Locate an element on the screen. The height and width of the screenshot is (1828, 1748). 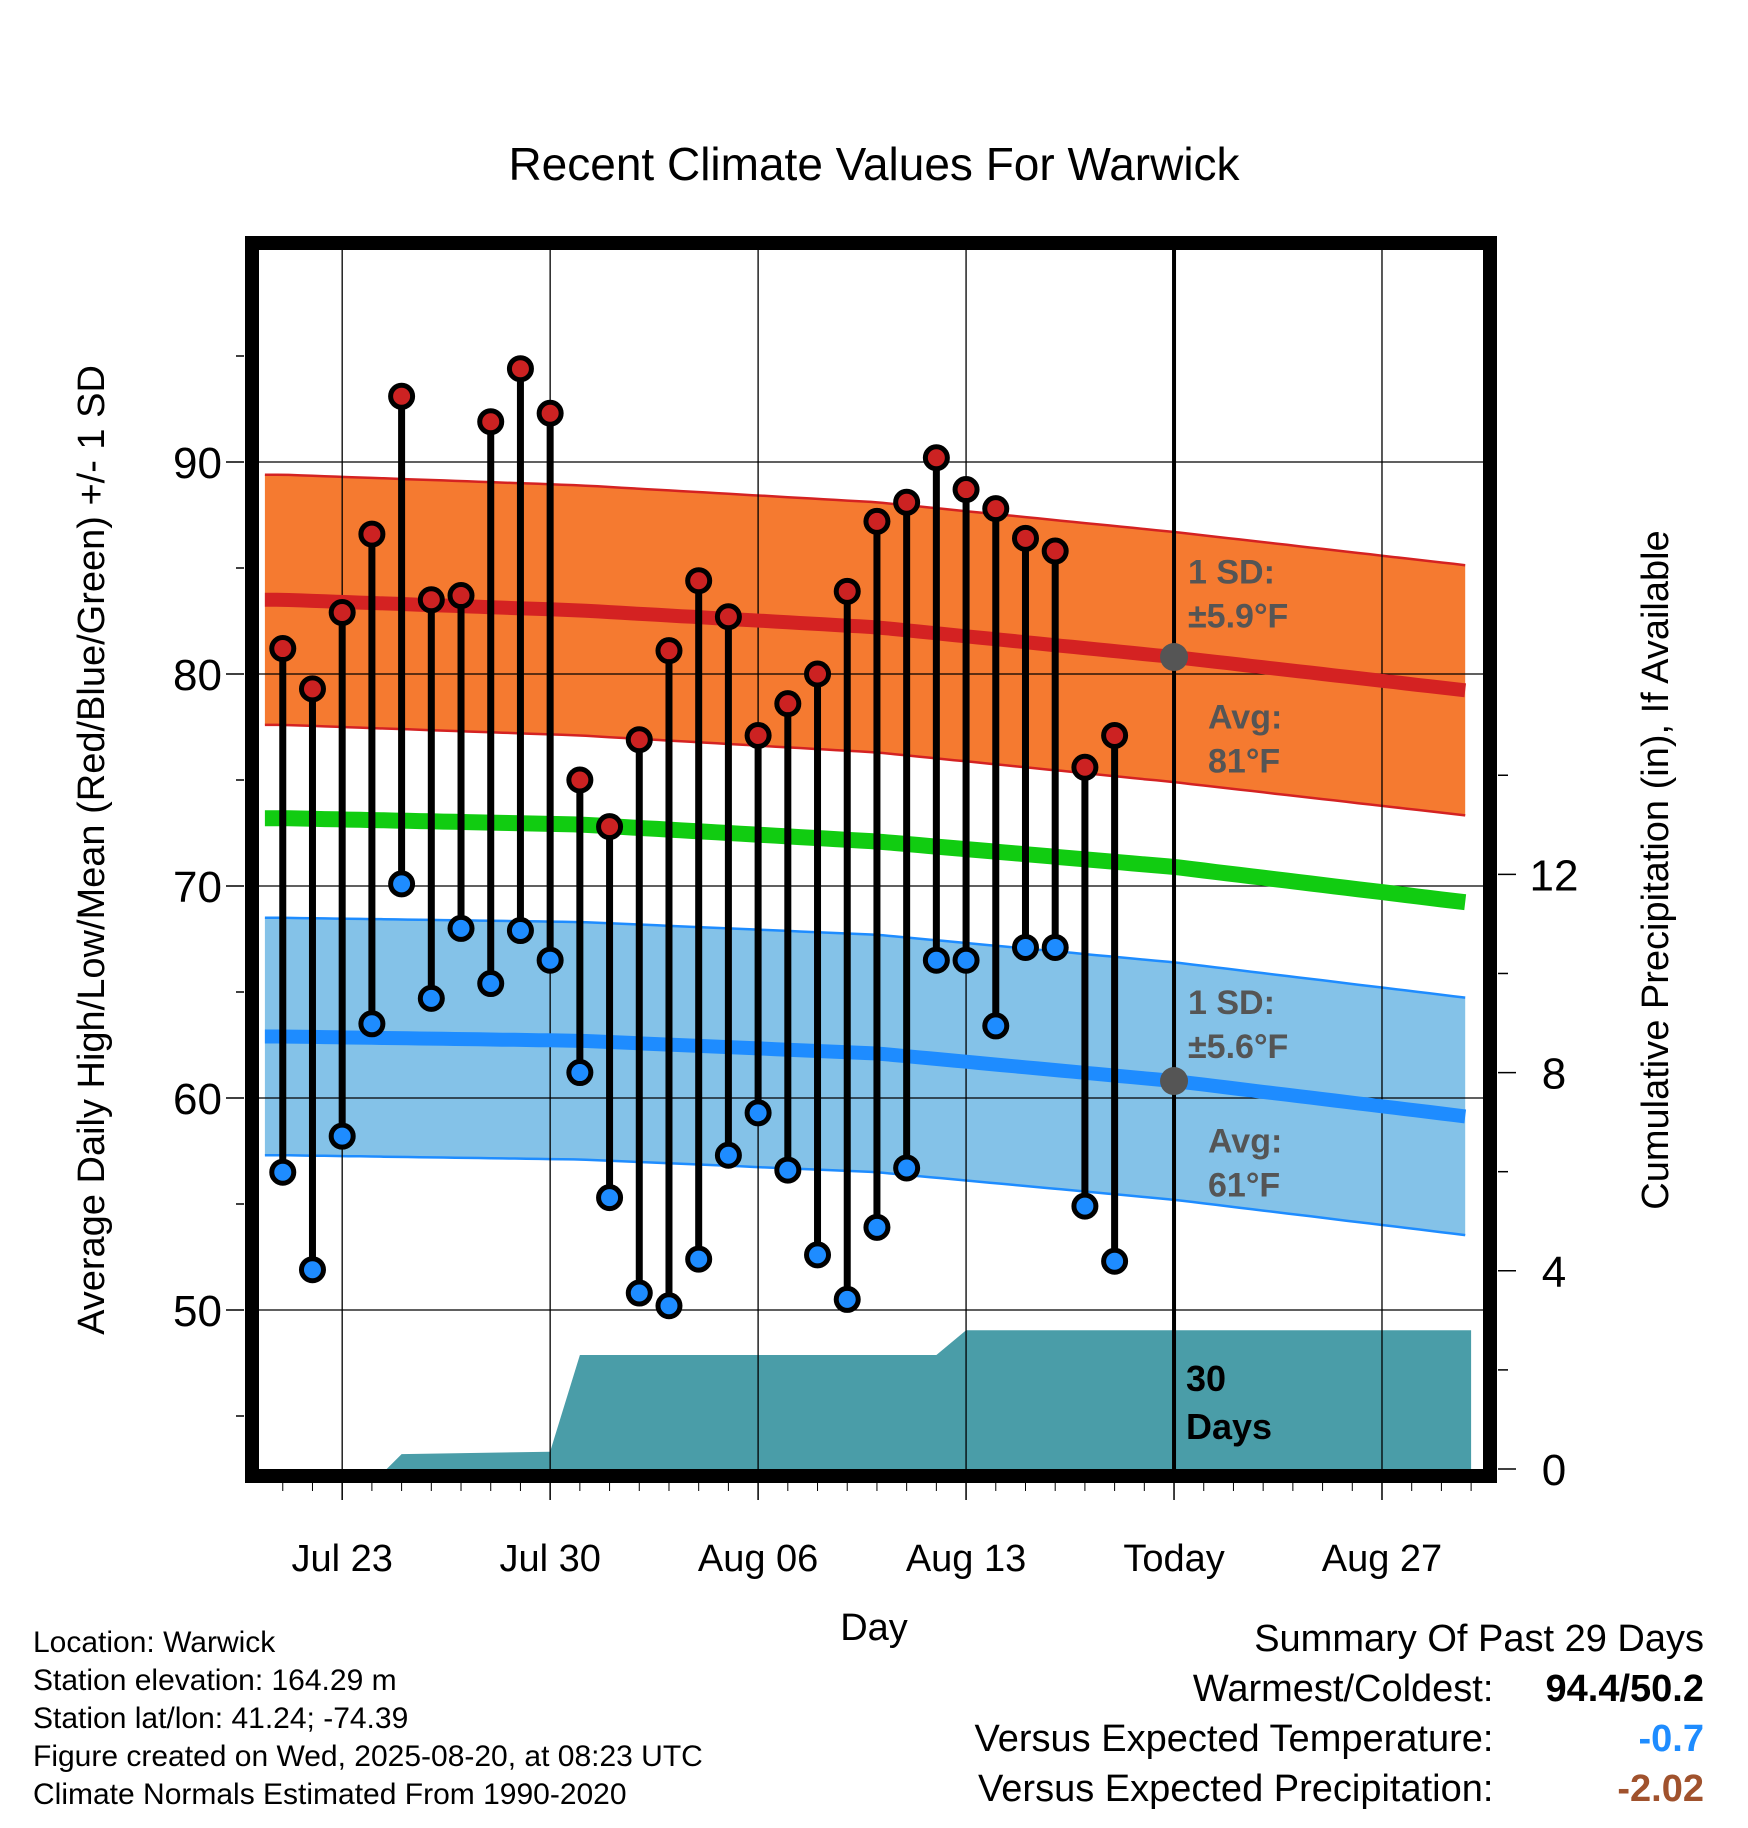
latlon-text: Station lat/lon: 41.24; -74.39 is located at coordinates (221, 1718).